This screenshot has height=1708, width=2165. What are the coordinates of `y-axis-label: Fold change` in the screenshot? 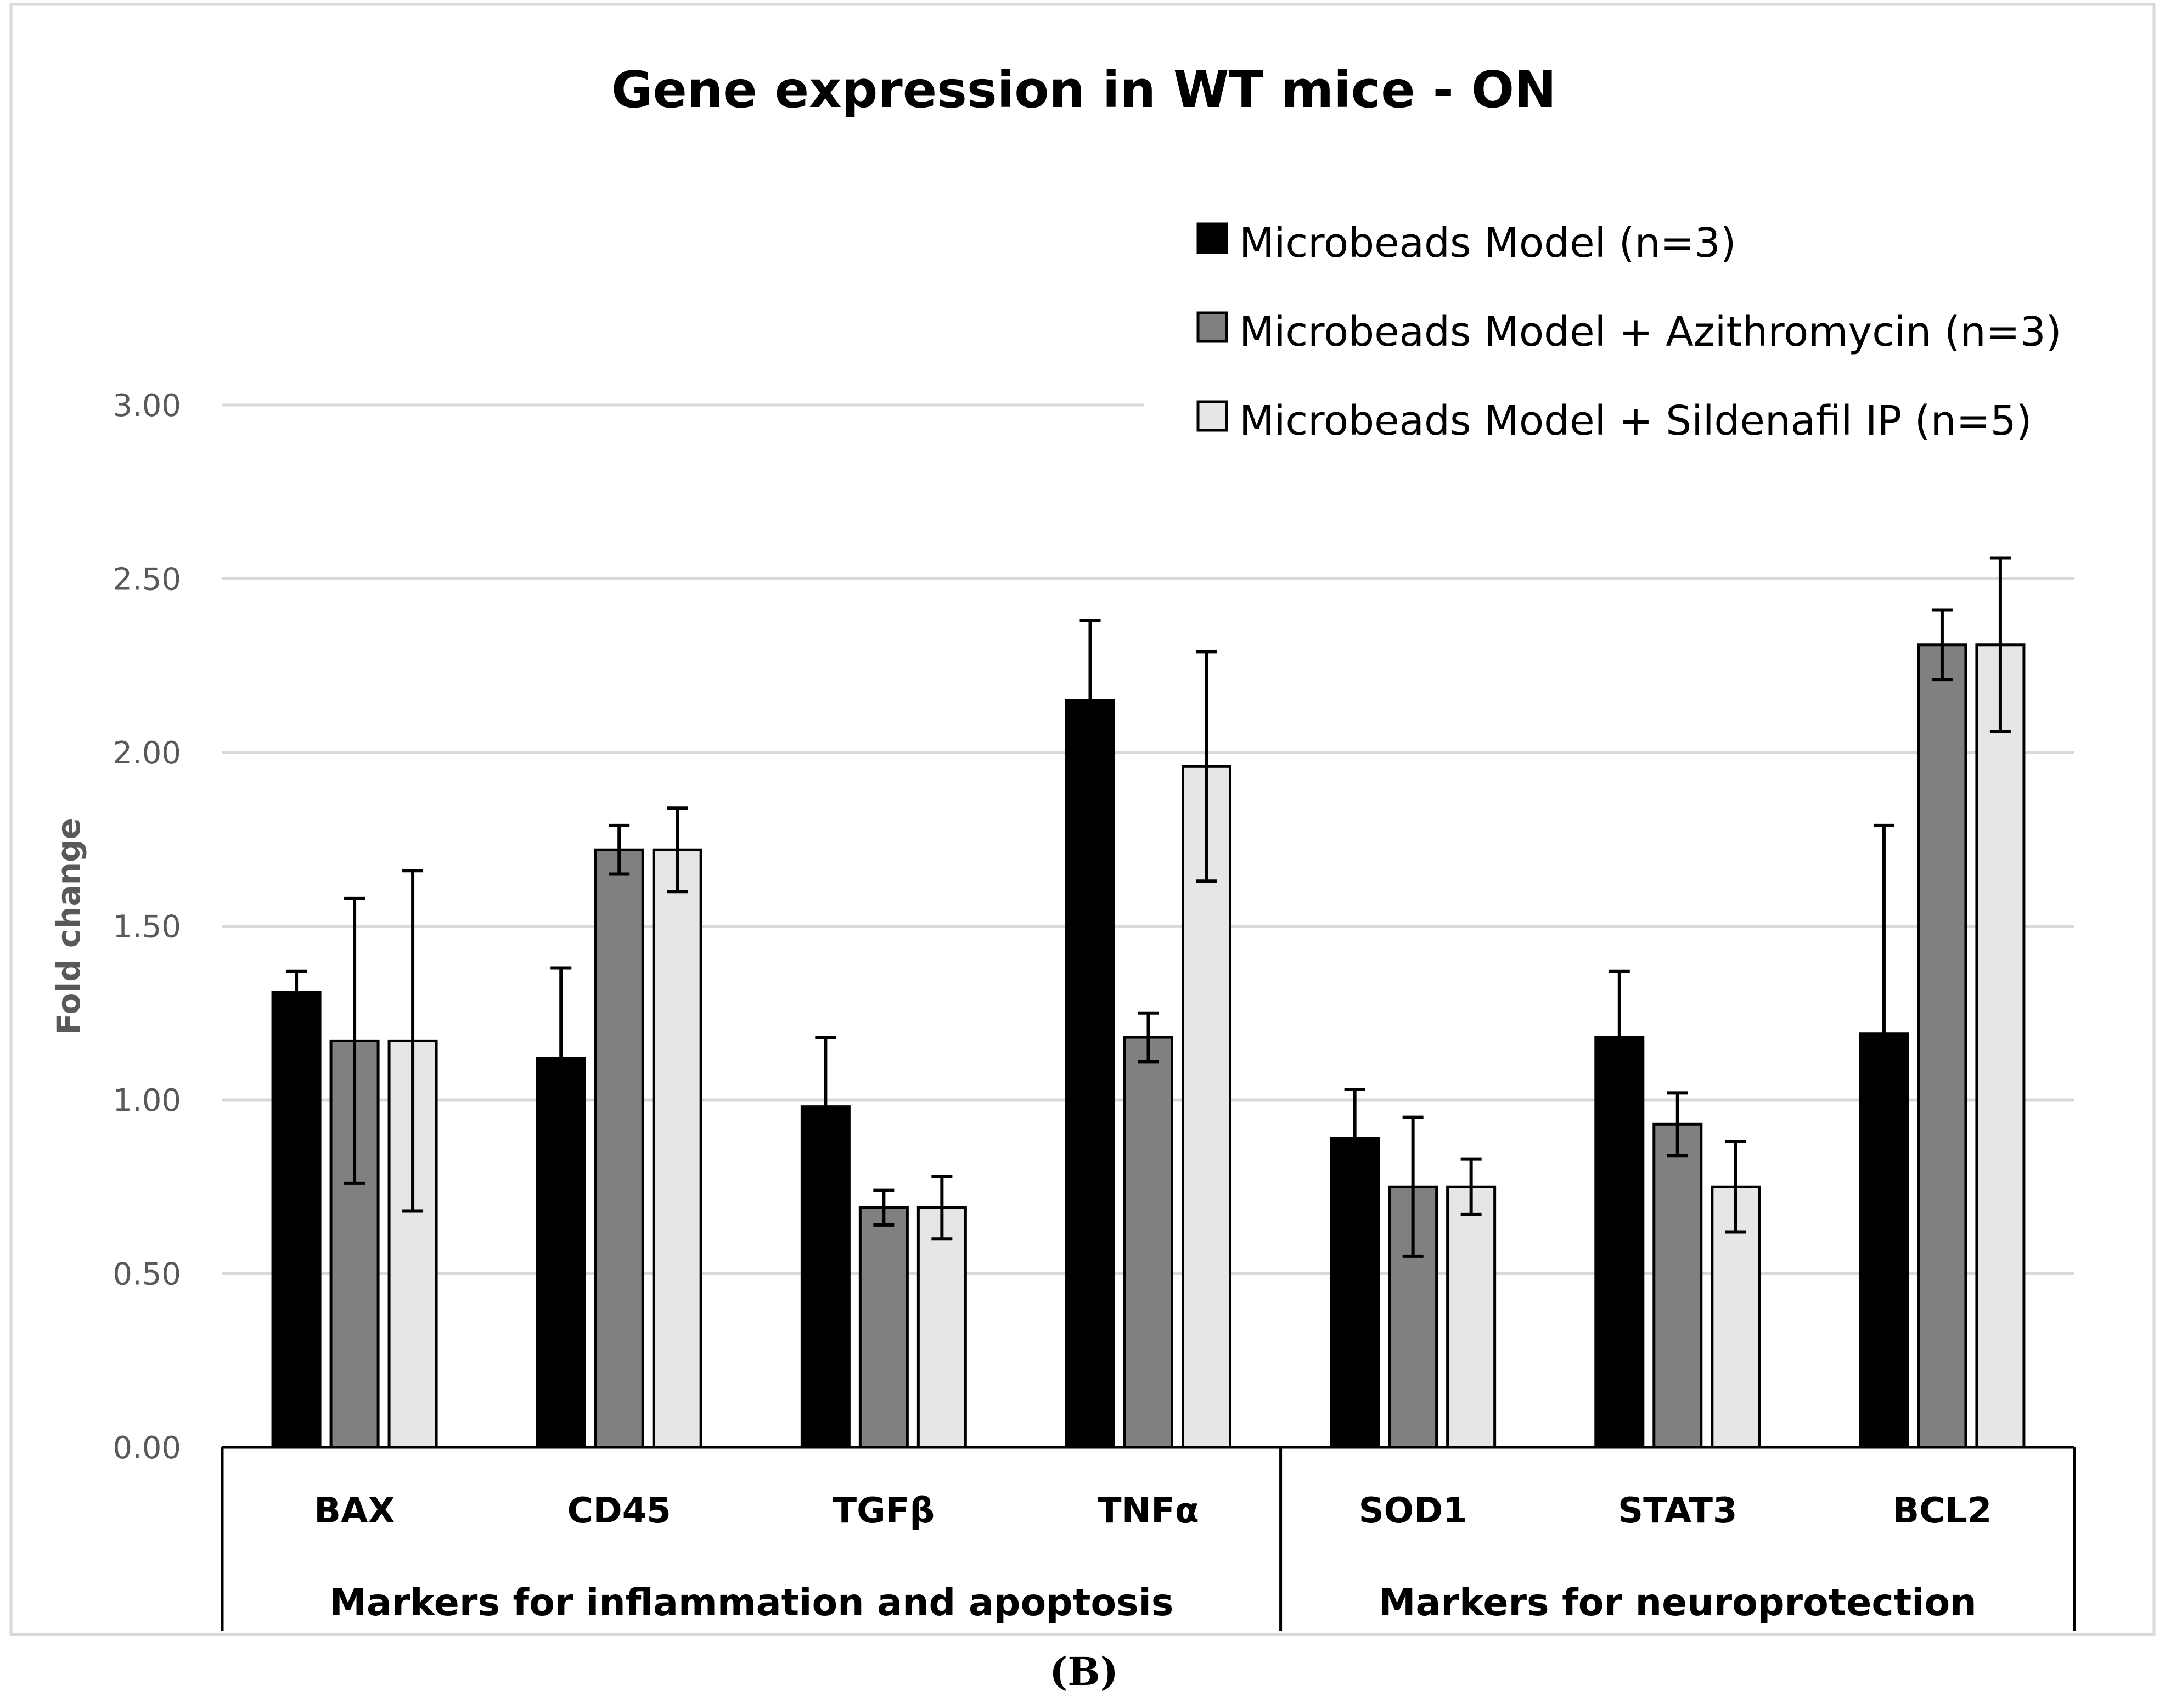 It's located at (68, 927).